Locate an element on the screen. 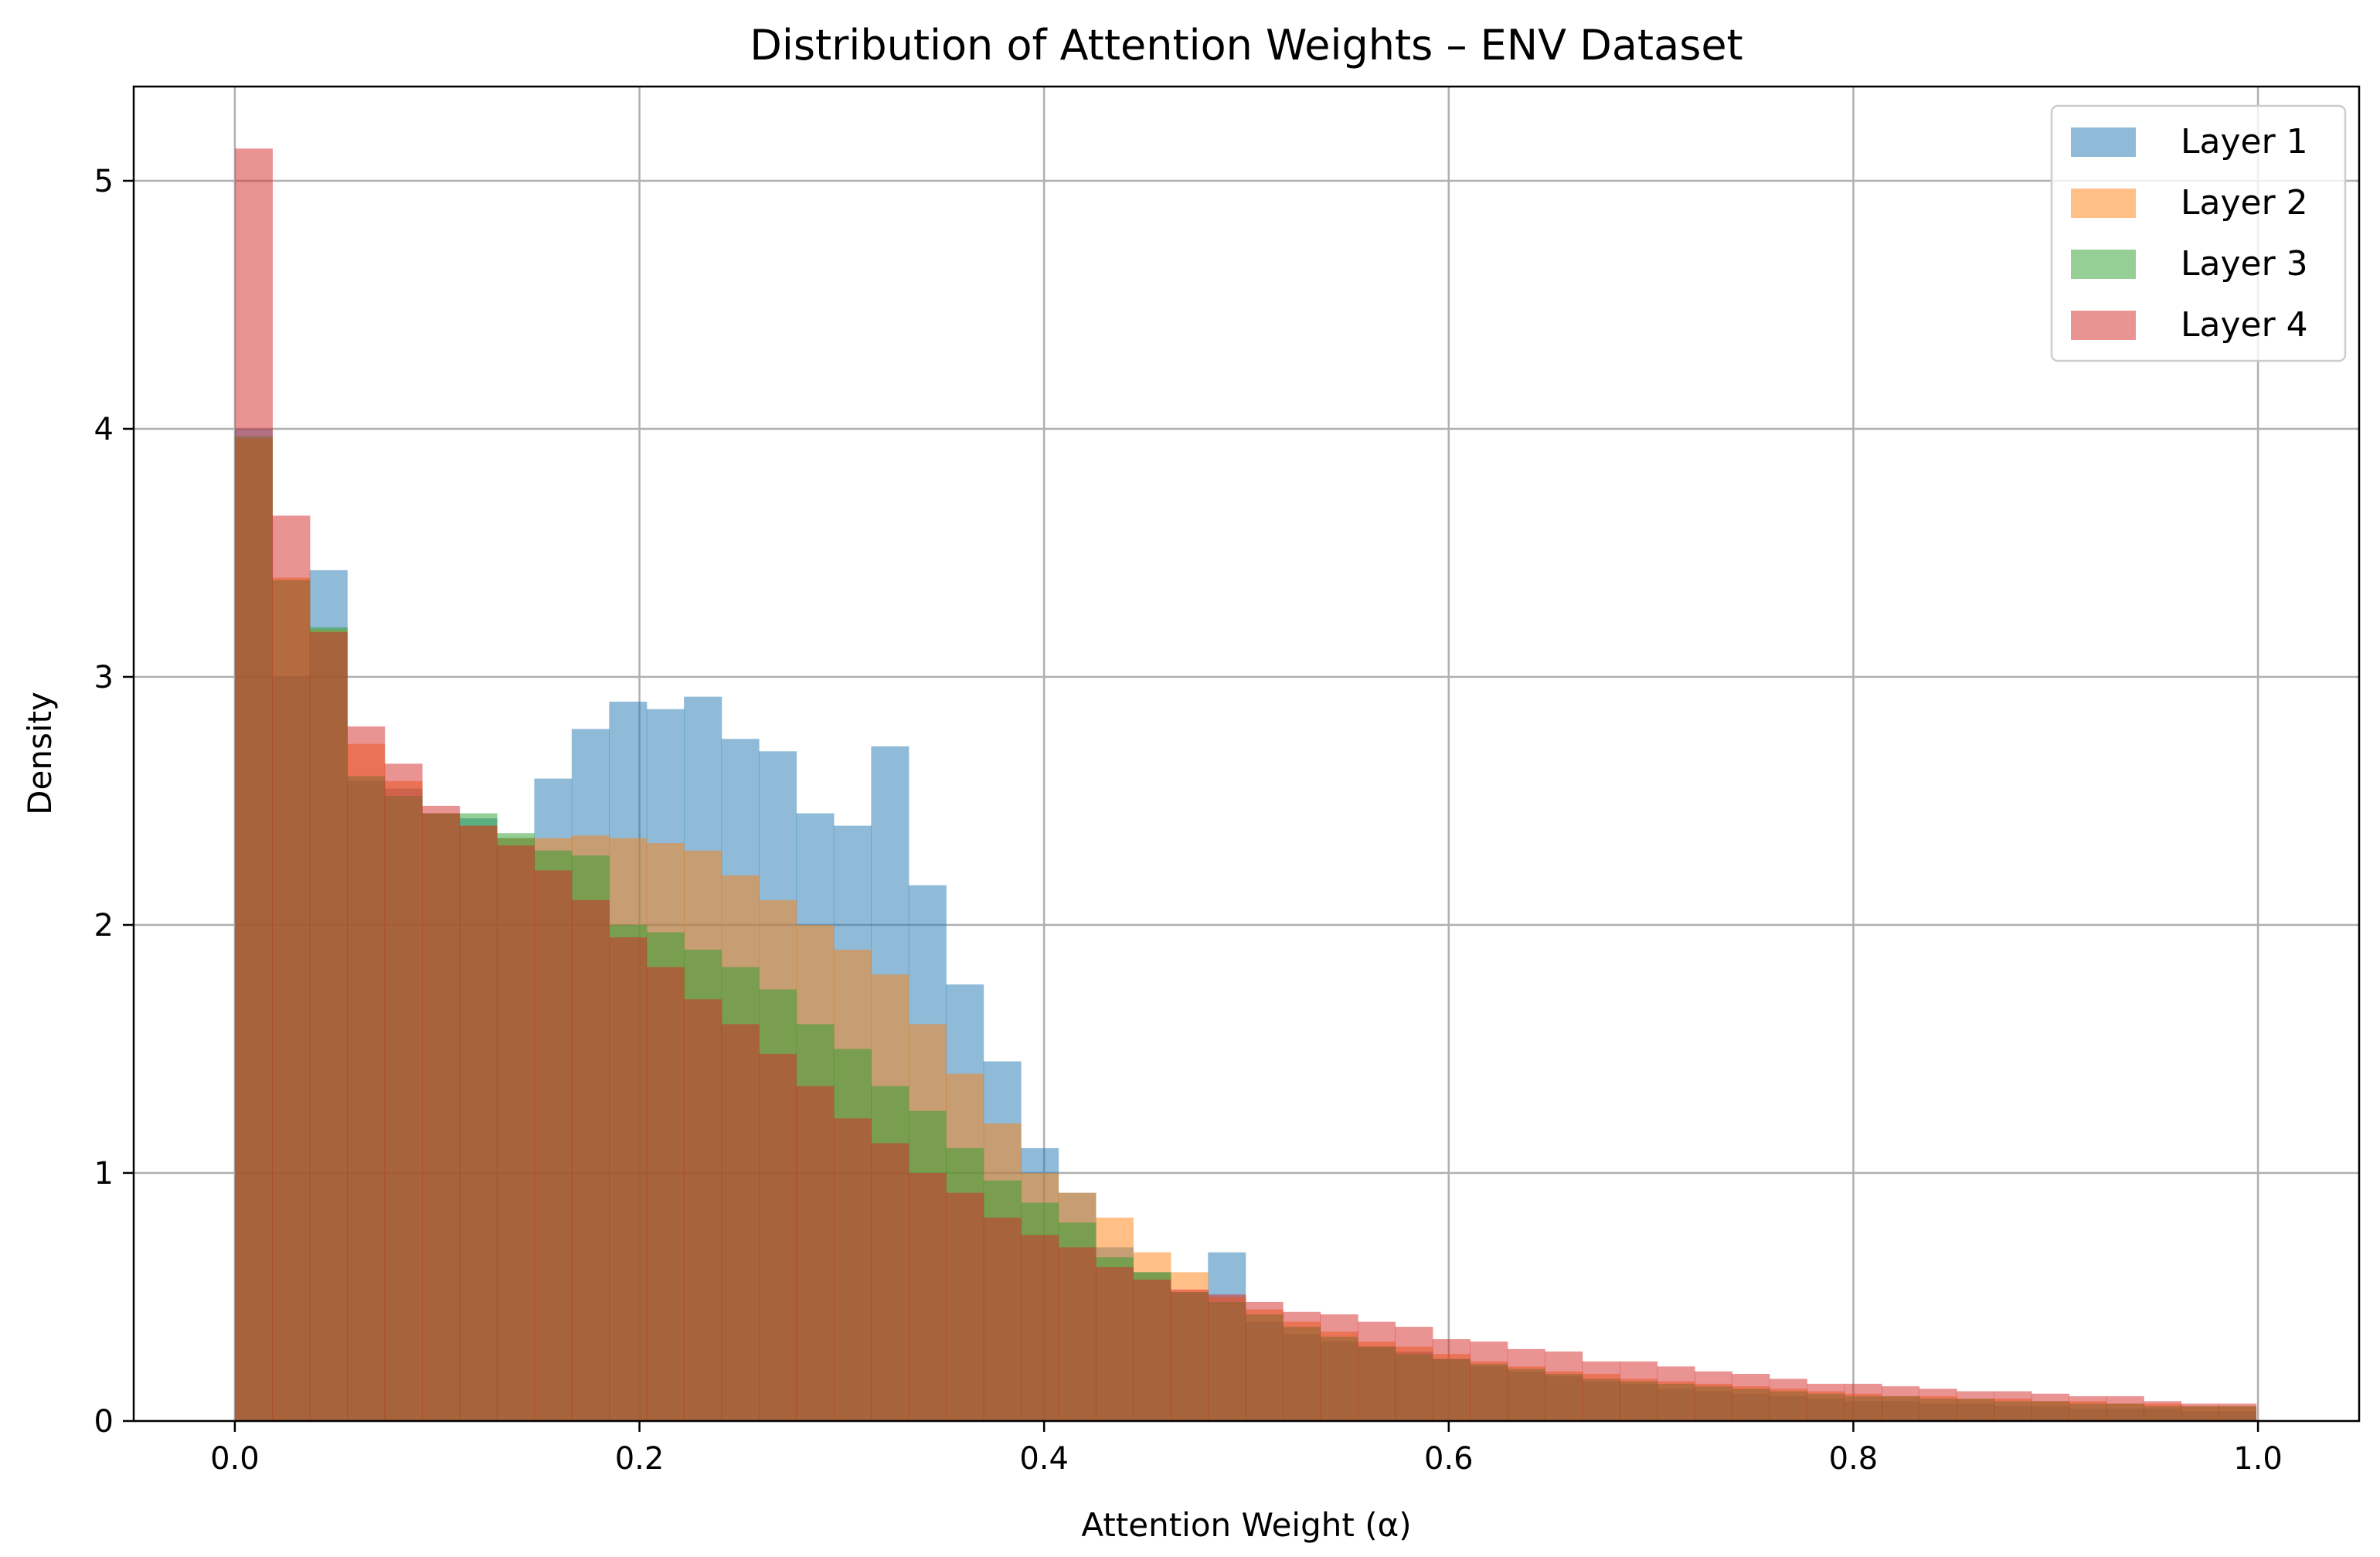 The image size is (2380, 1557). legend-label: Layer 1 is located at coordinates (2244, 141).